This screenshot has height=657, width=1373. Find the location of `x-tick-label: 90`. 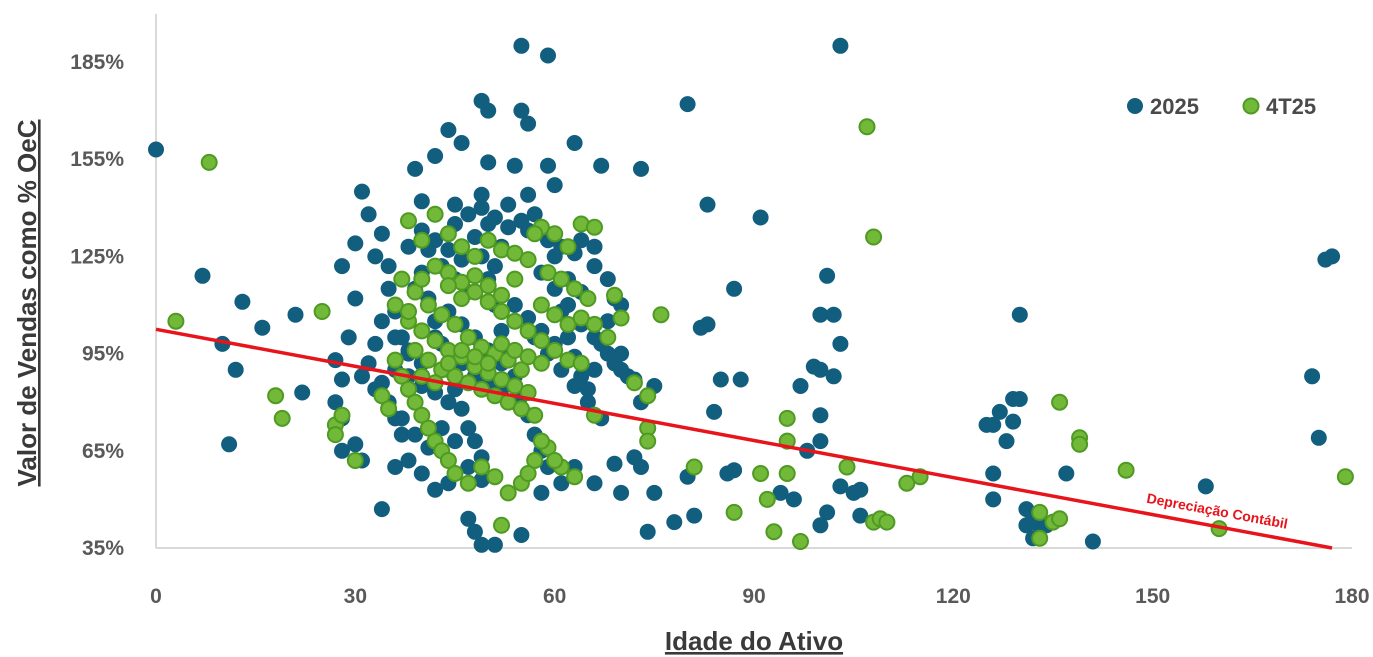

x-tick-label: 90 is located at coordinates (753, 596).